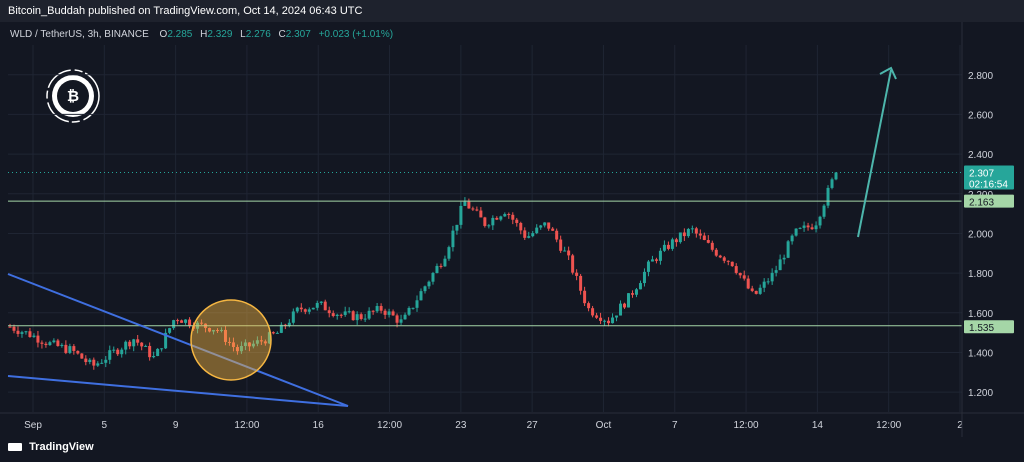 This screenshot has width=1024, height=462. What do you see at coordinates (178, 340) in the screenshot?
I see `upper-trendline` at bounding box center [178, 340].